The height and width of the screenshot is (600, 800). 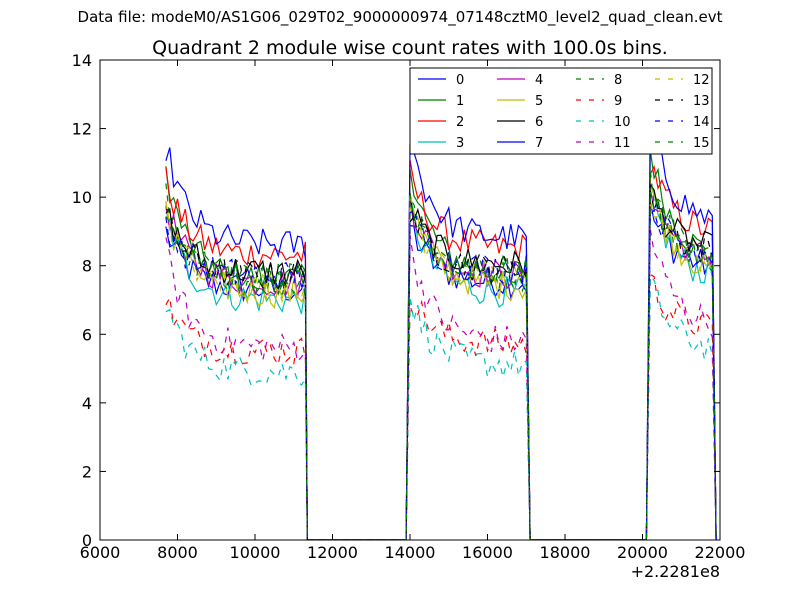 I want to click on legend-label: 3, so click(x=460, y=143).